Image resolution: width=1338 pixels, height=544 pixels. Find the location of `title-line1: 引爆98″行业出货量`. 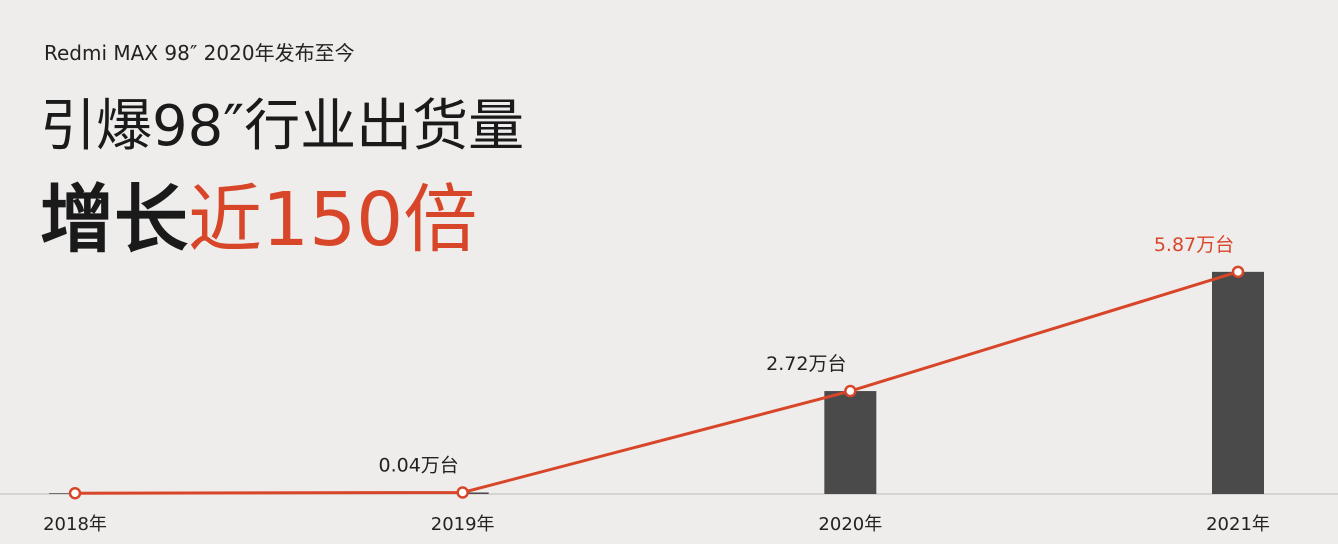

title-line1: 引爆98″行业出货量 is located at coordinates (282, 126).